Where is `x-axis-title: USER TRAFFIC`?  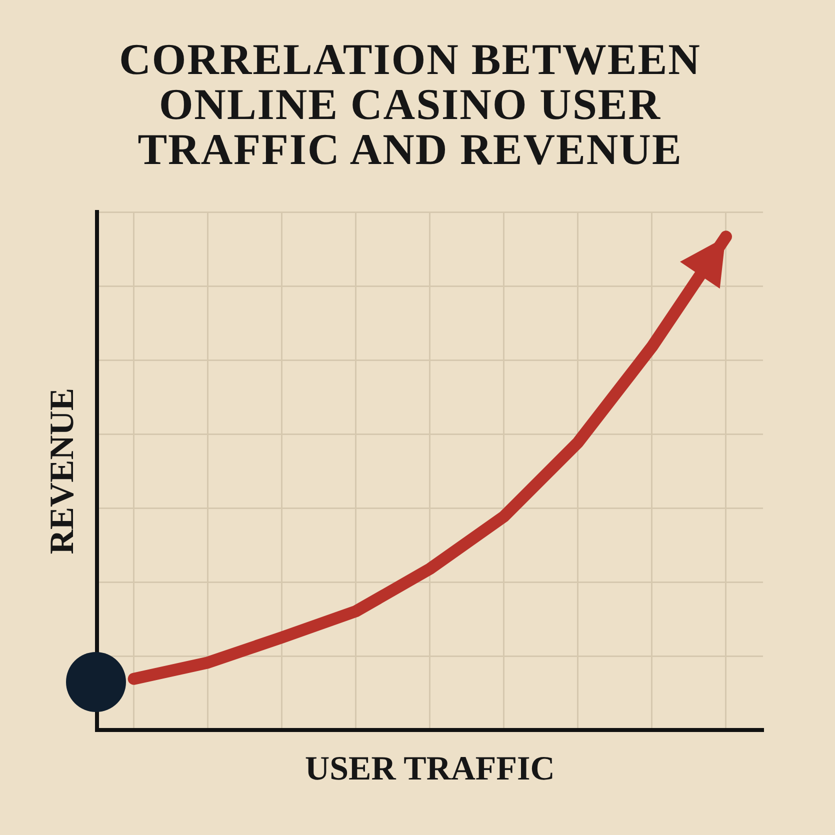
x-axis-title: USER TRAFFIC is located at coordinates (430, 769).